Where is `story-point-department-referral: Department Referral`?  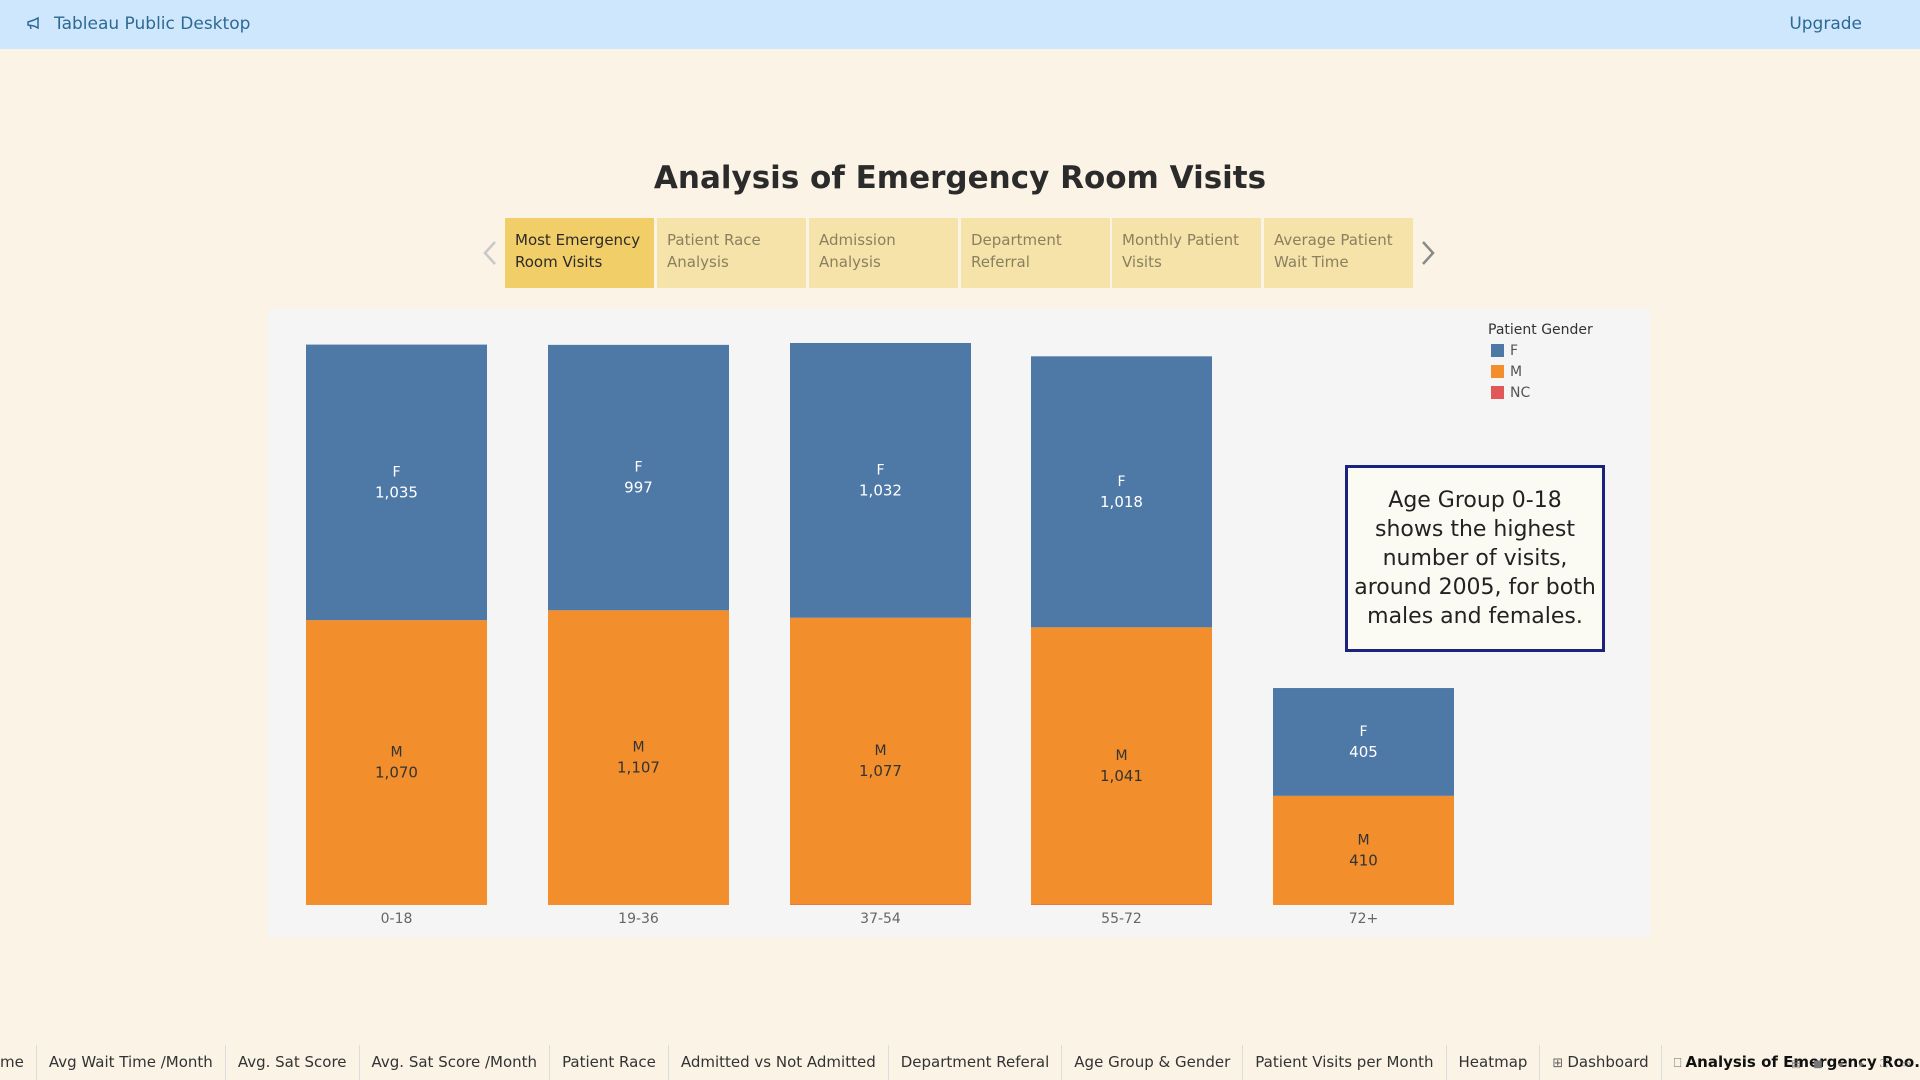 story-point-department-referral: Department Referral is located at coordinates (1035, 253).